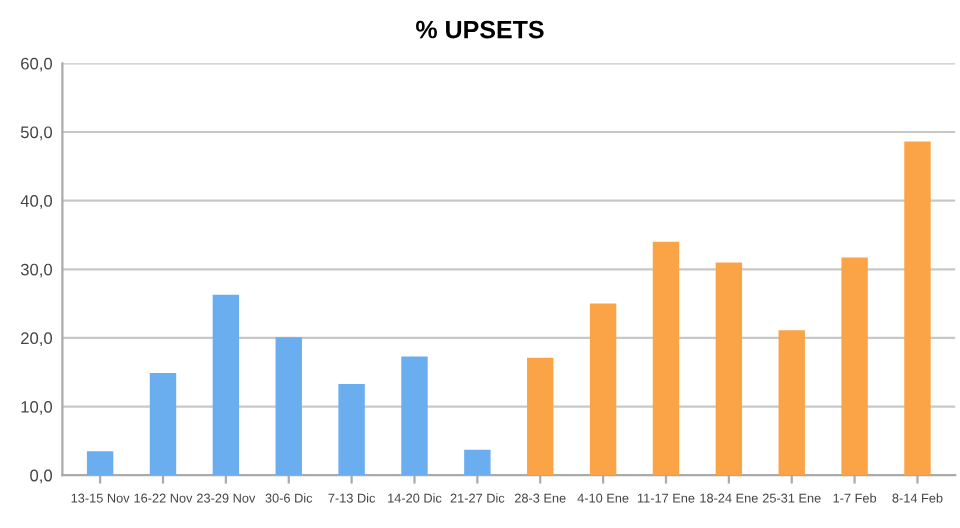 Image resolution: width=960 pixels, height=528 pixels. Describe the element at coordinates (36, 133) in the screenshot. I see `y-tick-label: 50,0` at that location.